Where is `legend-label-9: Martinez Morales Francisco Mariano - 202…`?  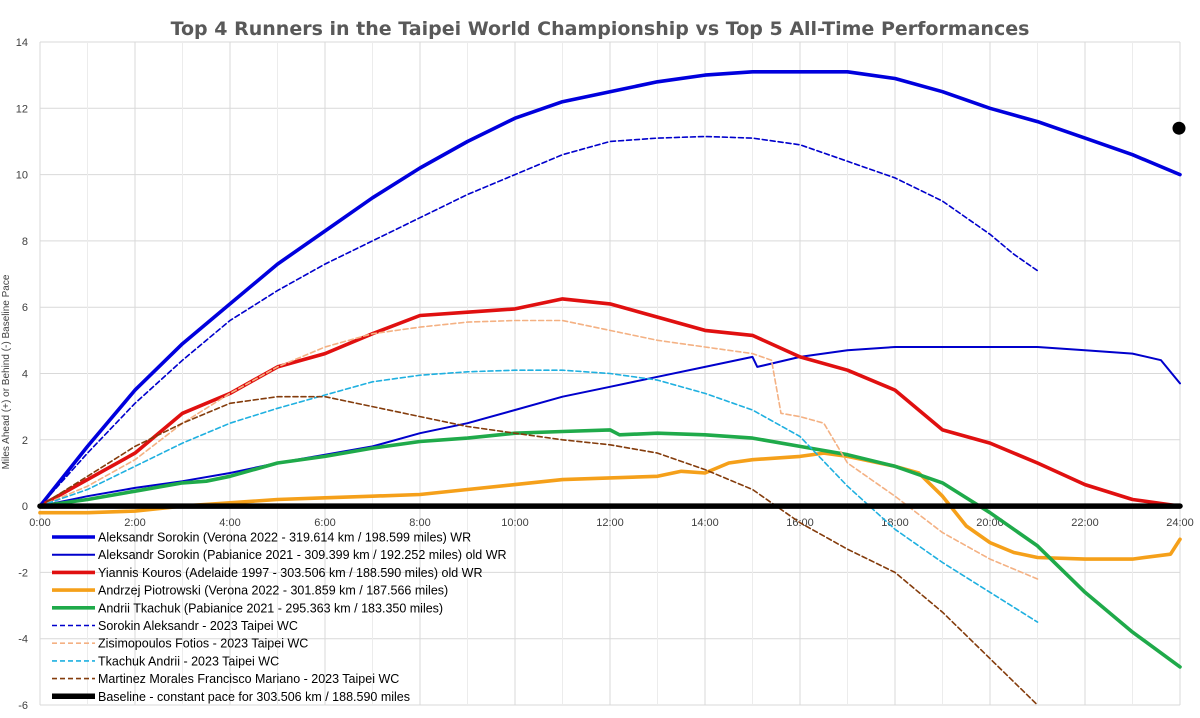 legend-label-9: Martinez Morales Francisco Mariano - 202… is located at coordinates (248, 679).